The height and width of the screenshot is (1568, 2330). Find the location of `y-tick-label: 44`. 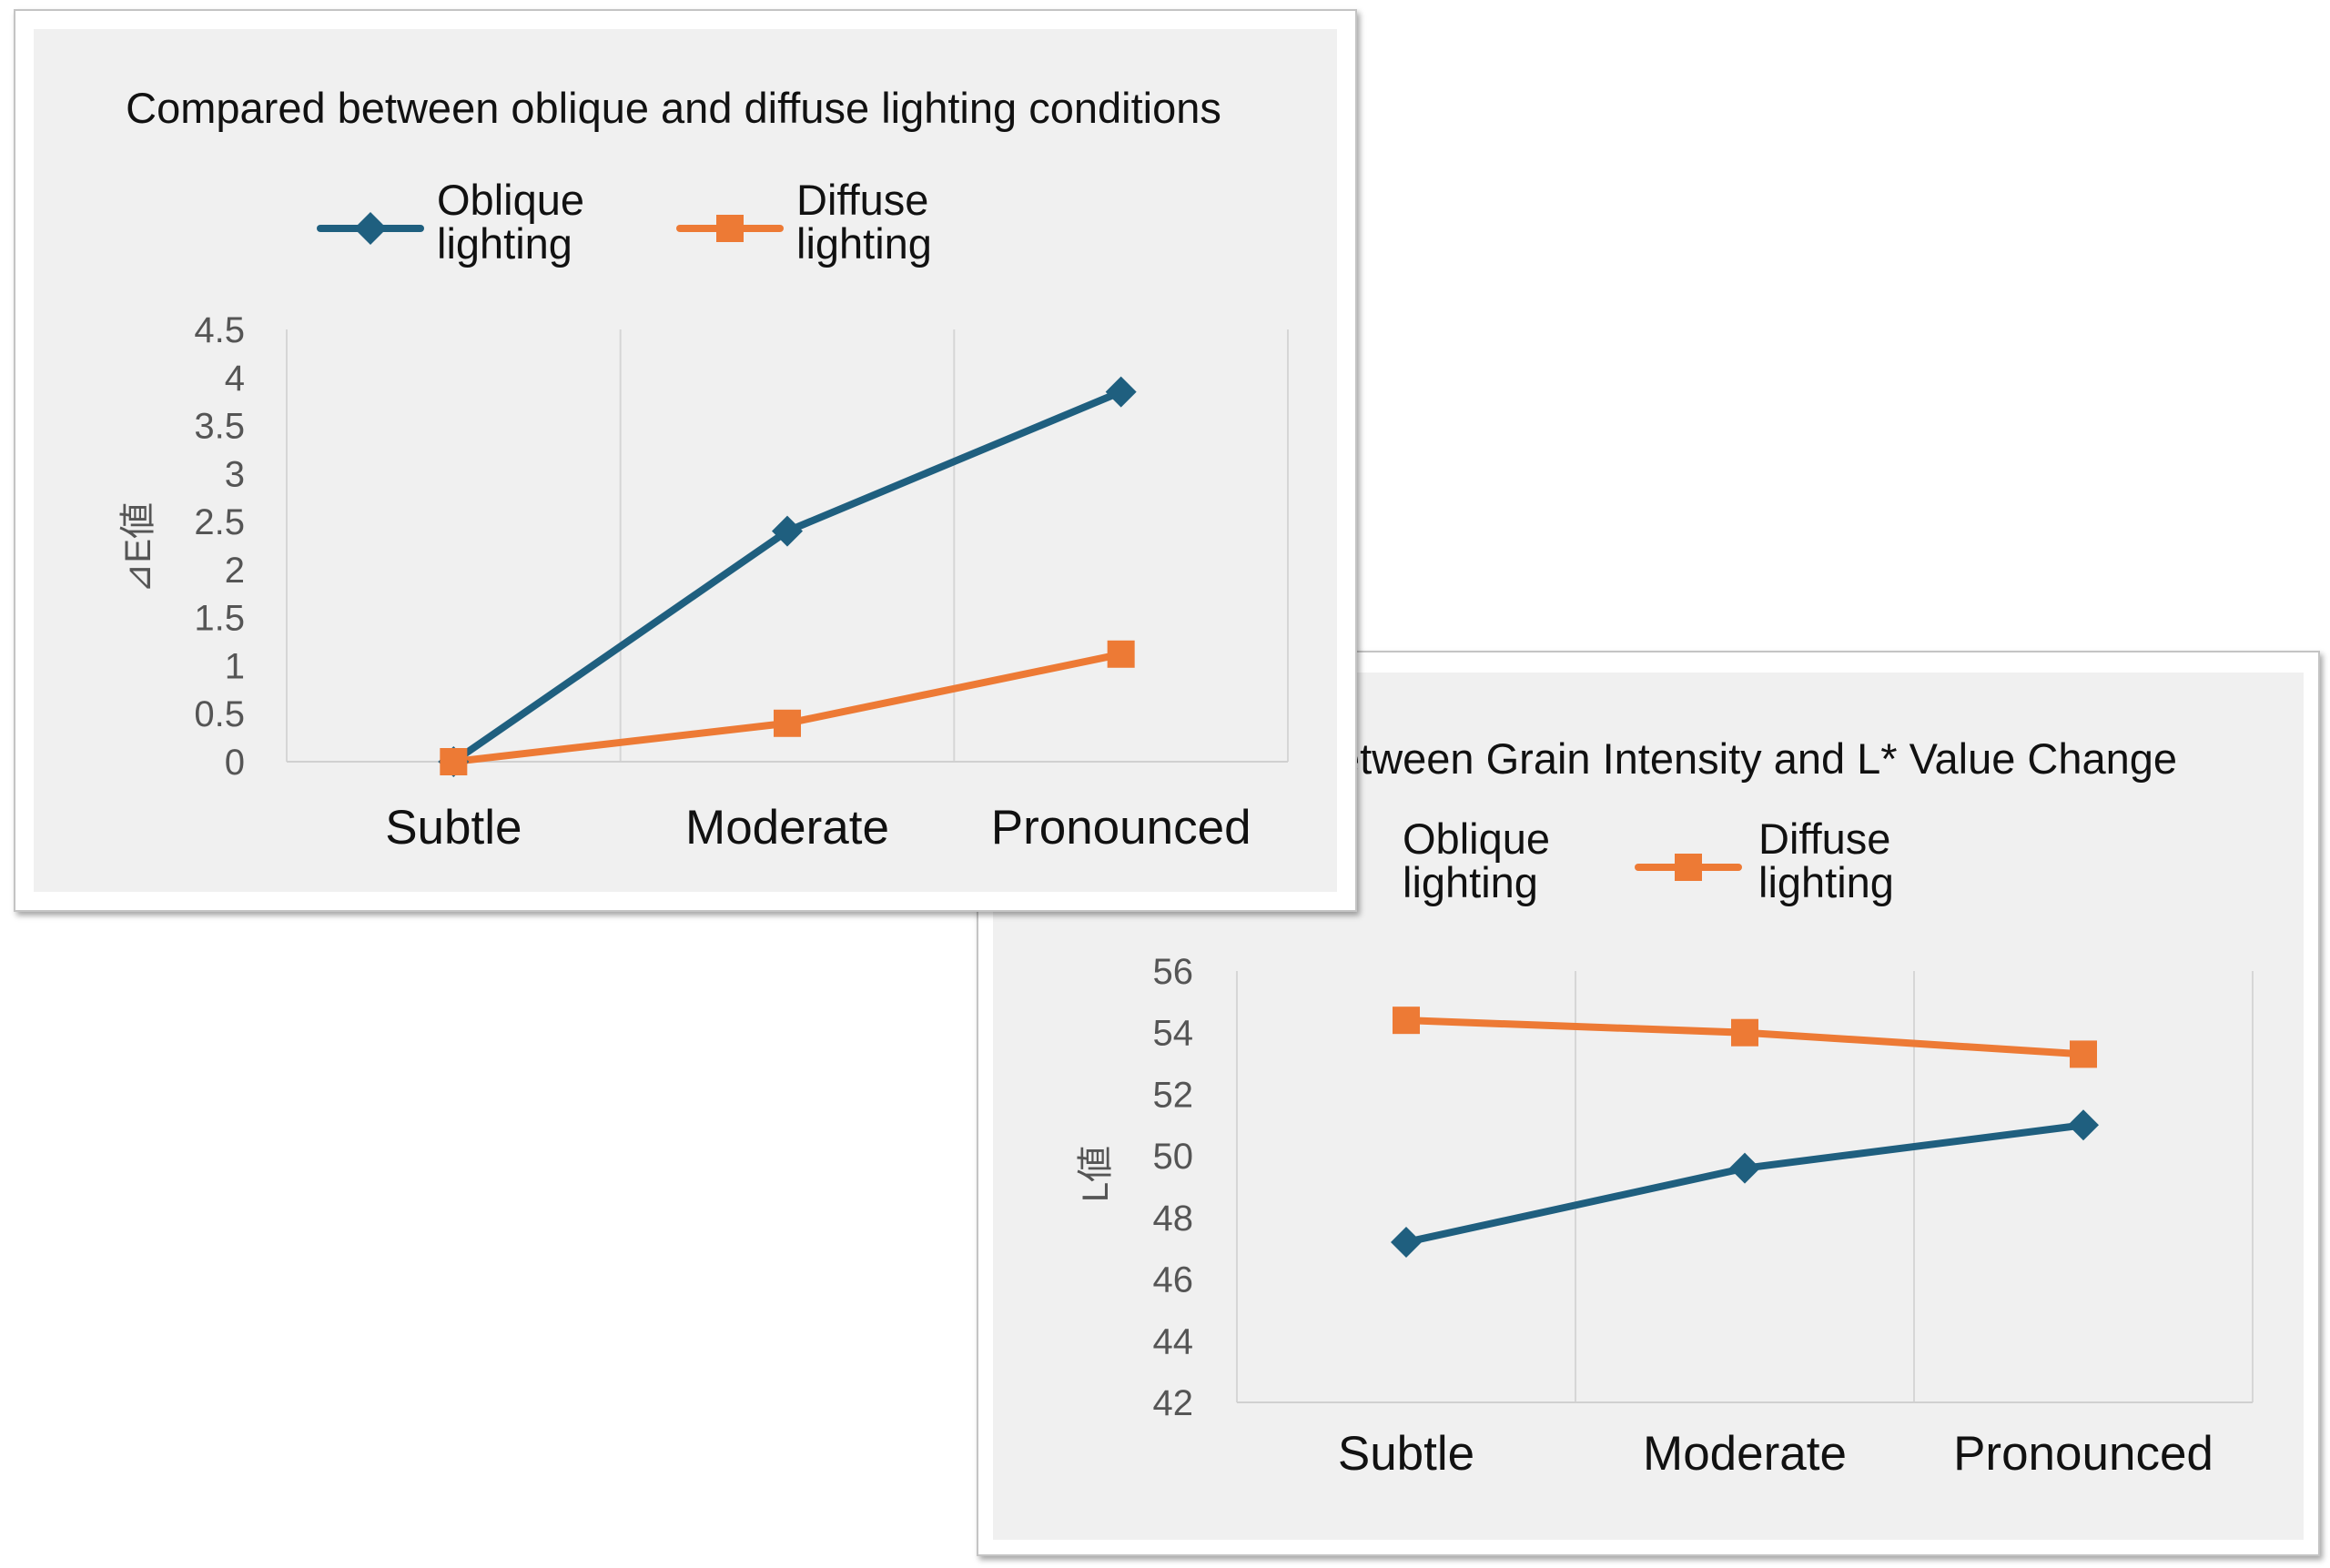

y-tick-label: 44 is located at coordinates (1173, 1341).